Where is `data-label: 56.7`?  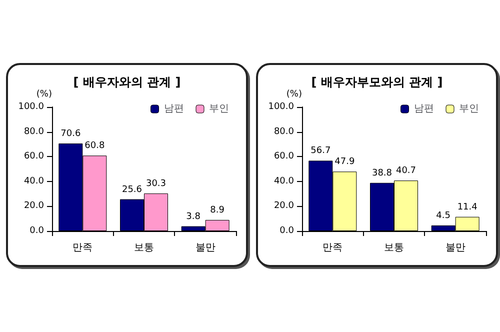
data-label: 56.7 is located at coordinates (320, 151).